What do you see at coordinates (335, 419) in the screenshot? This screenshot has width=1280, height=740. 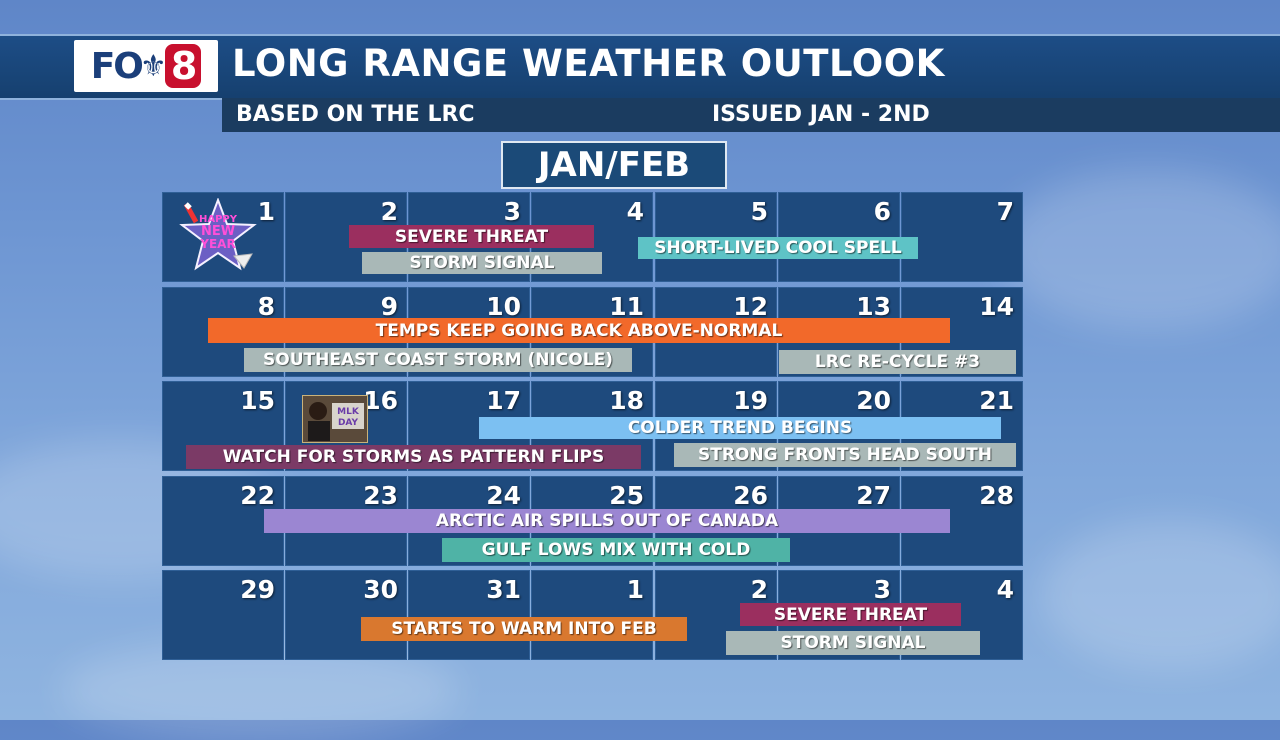 I see `mlk-day-icon: MLK DAY` at bounding box center [335, 419].